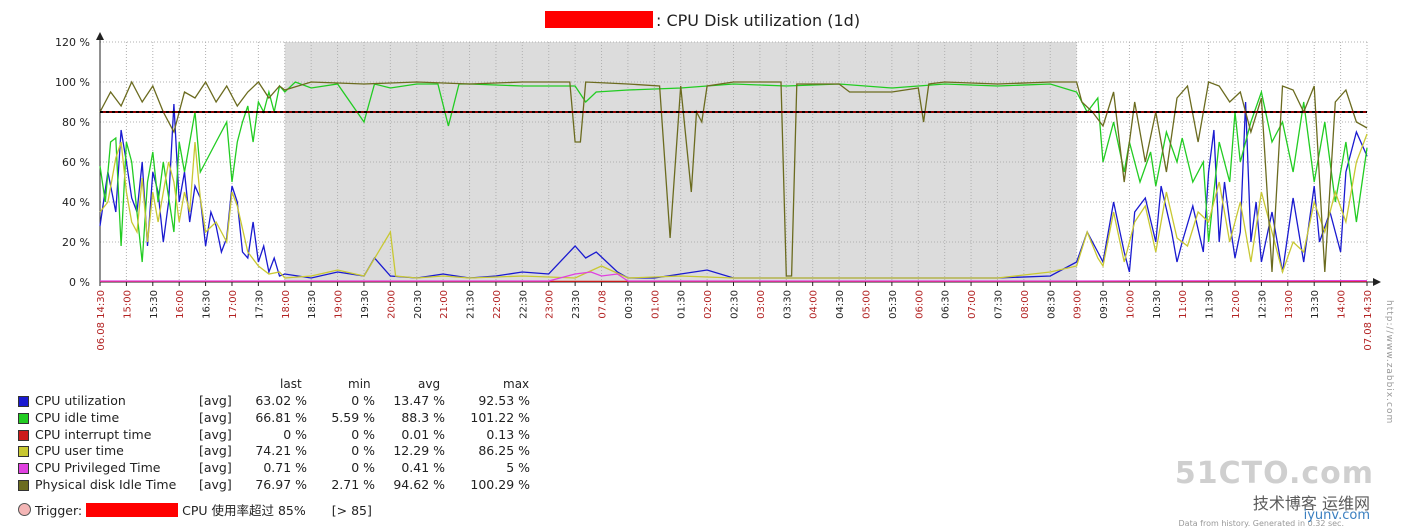 The width and height of the screenshot is (1404, 532). I want to click on legend-value-min: 2.71 %, so click(353, 484).